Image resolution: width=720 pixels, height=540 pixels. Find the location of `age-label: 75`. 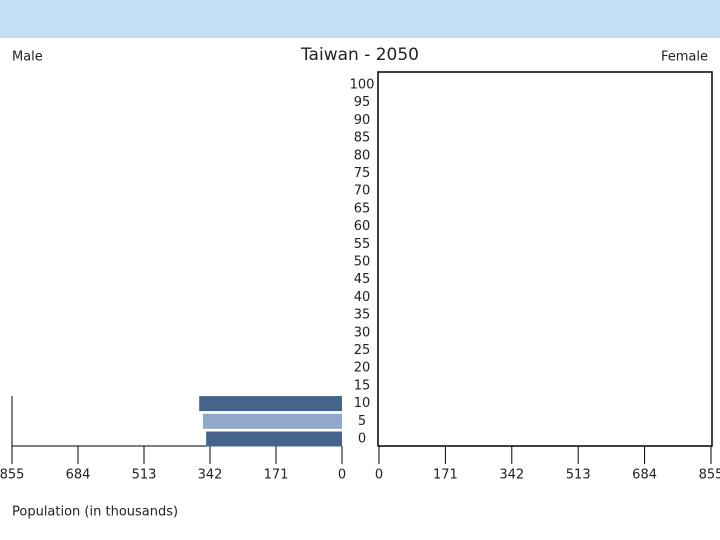

age-label: 75 is located at coordinates (362, 173).